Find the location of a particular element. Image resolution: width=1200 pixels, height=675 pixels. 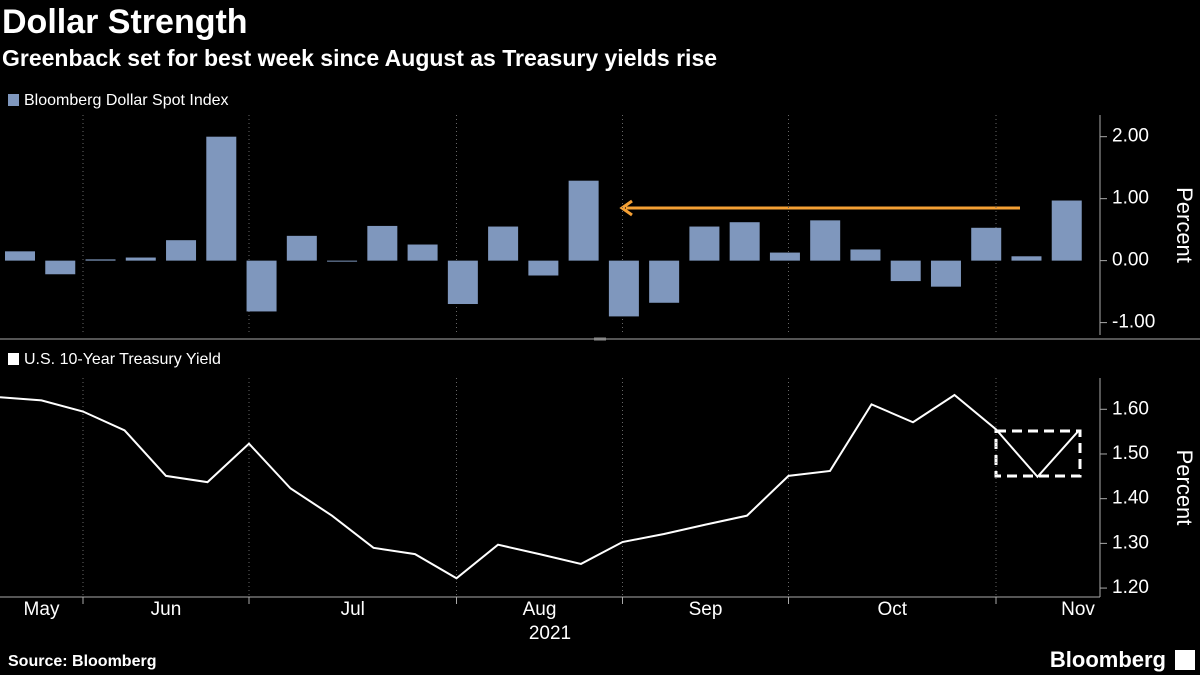

x-tick-label: Sep is located at coordinates (706, 609).